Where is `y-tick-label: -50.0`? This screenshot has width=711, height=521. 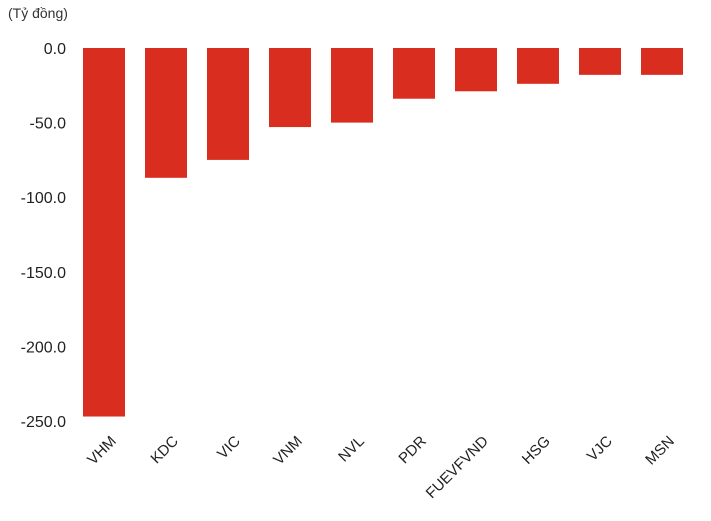 y-tick-label: -50.0 is located at coordinates (48, 124).